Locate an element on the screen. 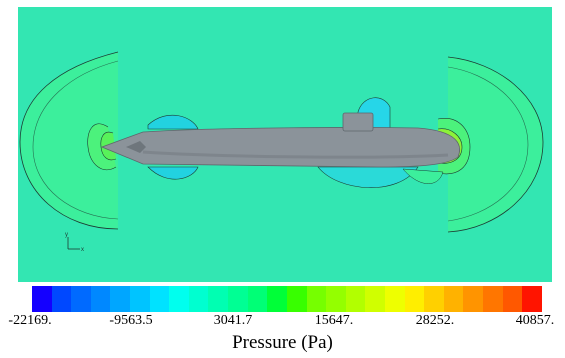  submarine-hull is located at coordinates (280, 140).